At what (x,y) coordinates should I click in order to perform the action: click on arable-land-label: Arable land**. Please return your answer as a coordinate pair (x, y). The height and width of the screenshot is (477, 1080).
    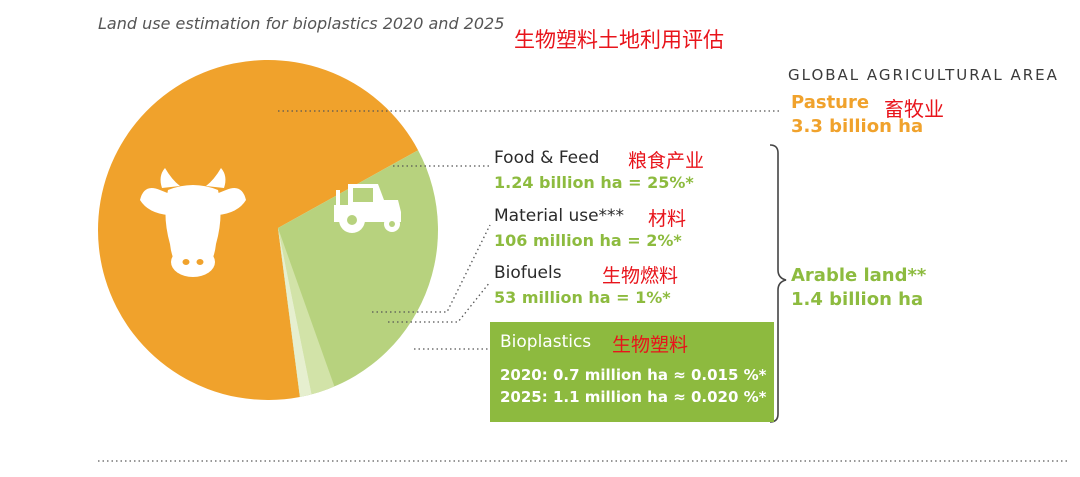
    Looking at the image, I should click on (859, 275).